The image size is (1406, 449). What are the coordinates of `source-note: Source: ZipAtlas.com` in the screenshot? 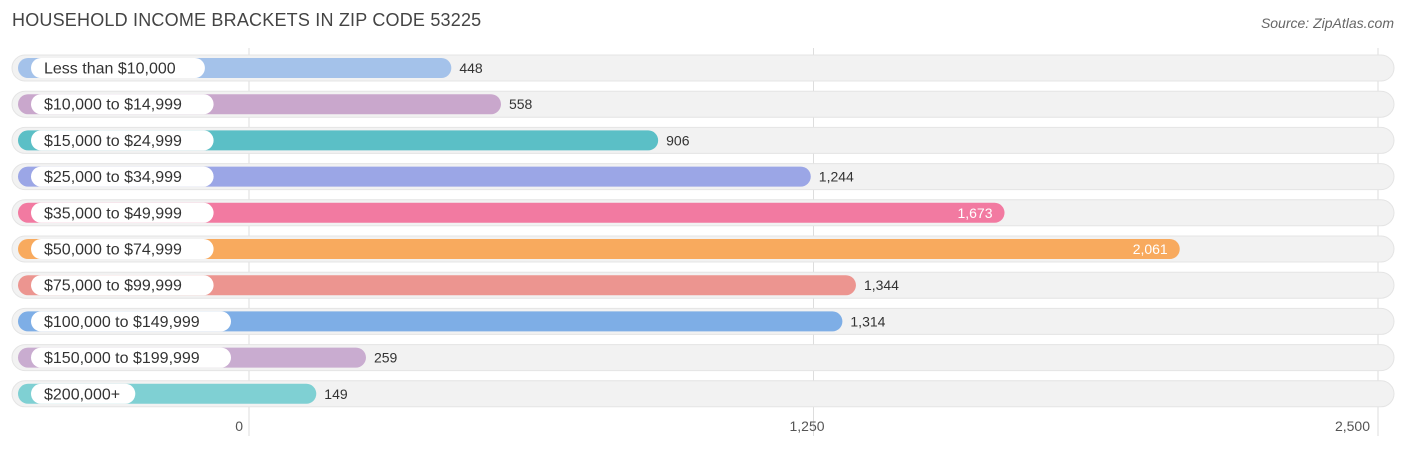 It's located at (1327, 23).